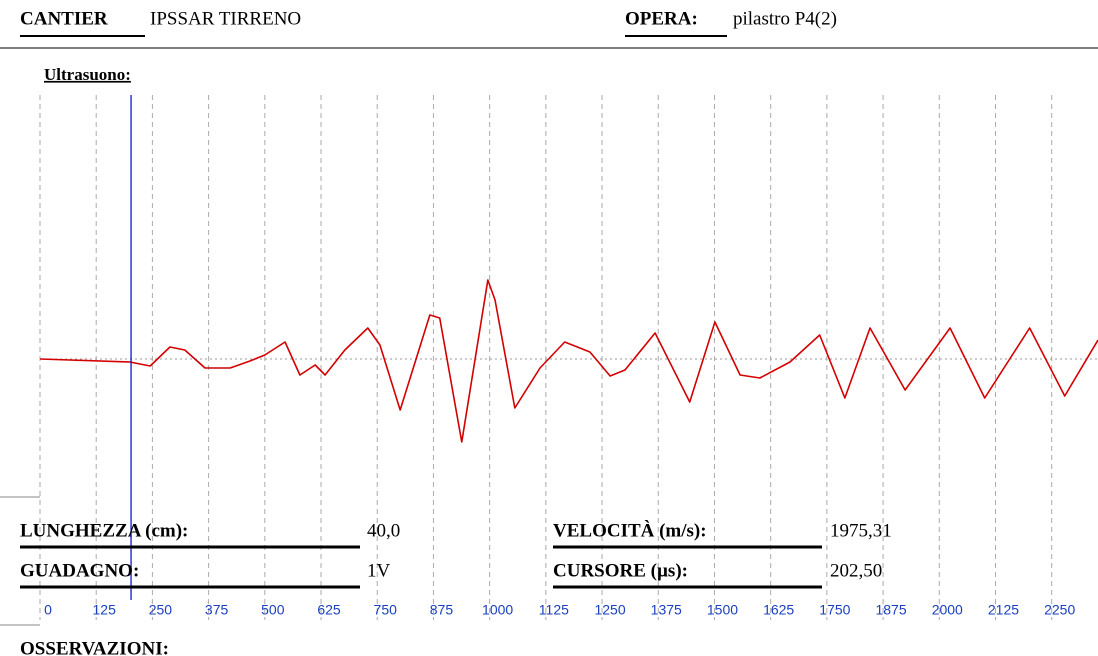 The image size is (1098, 656). What do you see at coordinates (609, 610) in the screenshot?
I see `x-tick-label: 1250` at bounding box center [609, 610].